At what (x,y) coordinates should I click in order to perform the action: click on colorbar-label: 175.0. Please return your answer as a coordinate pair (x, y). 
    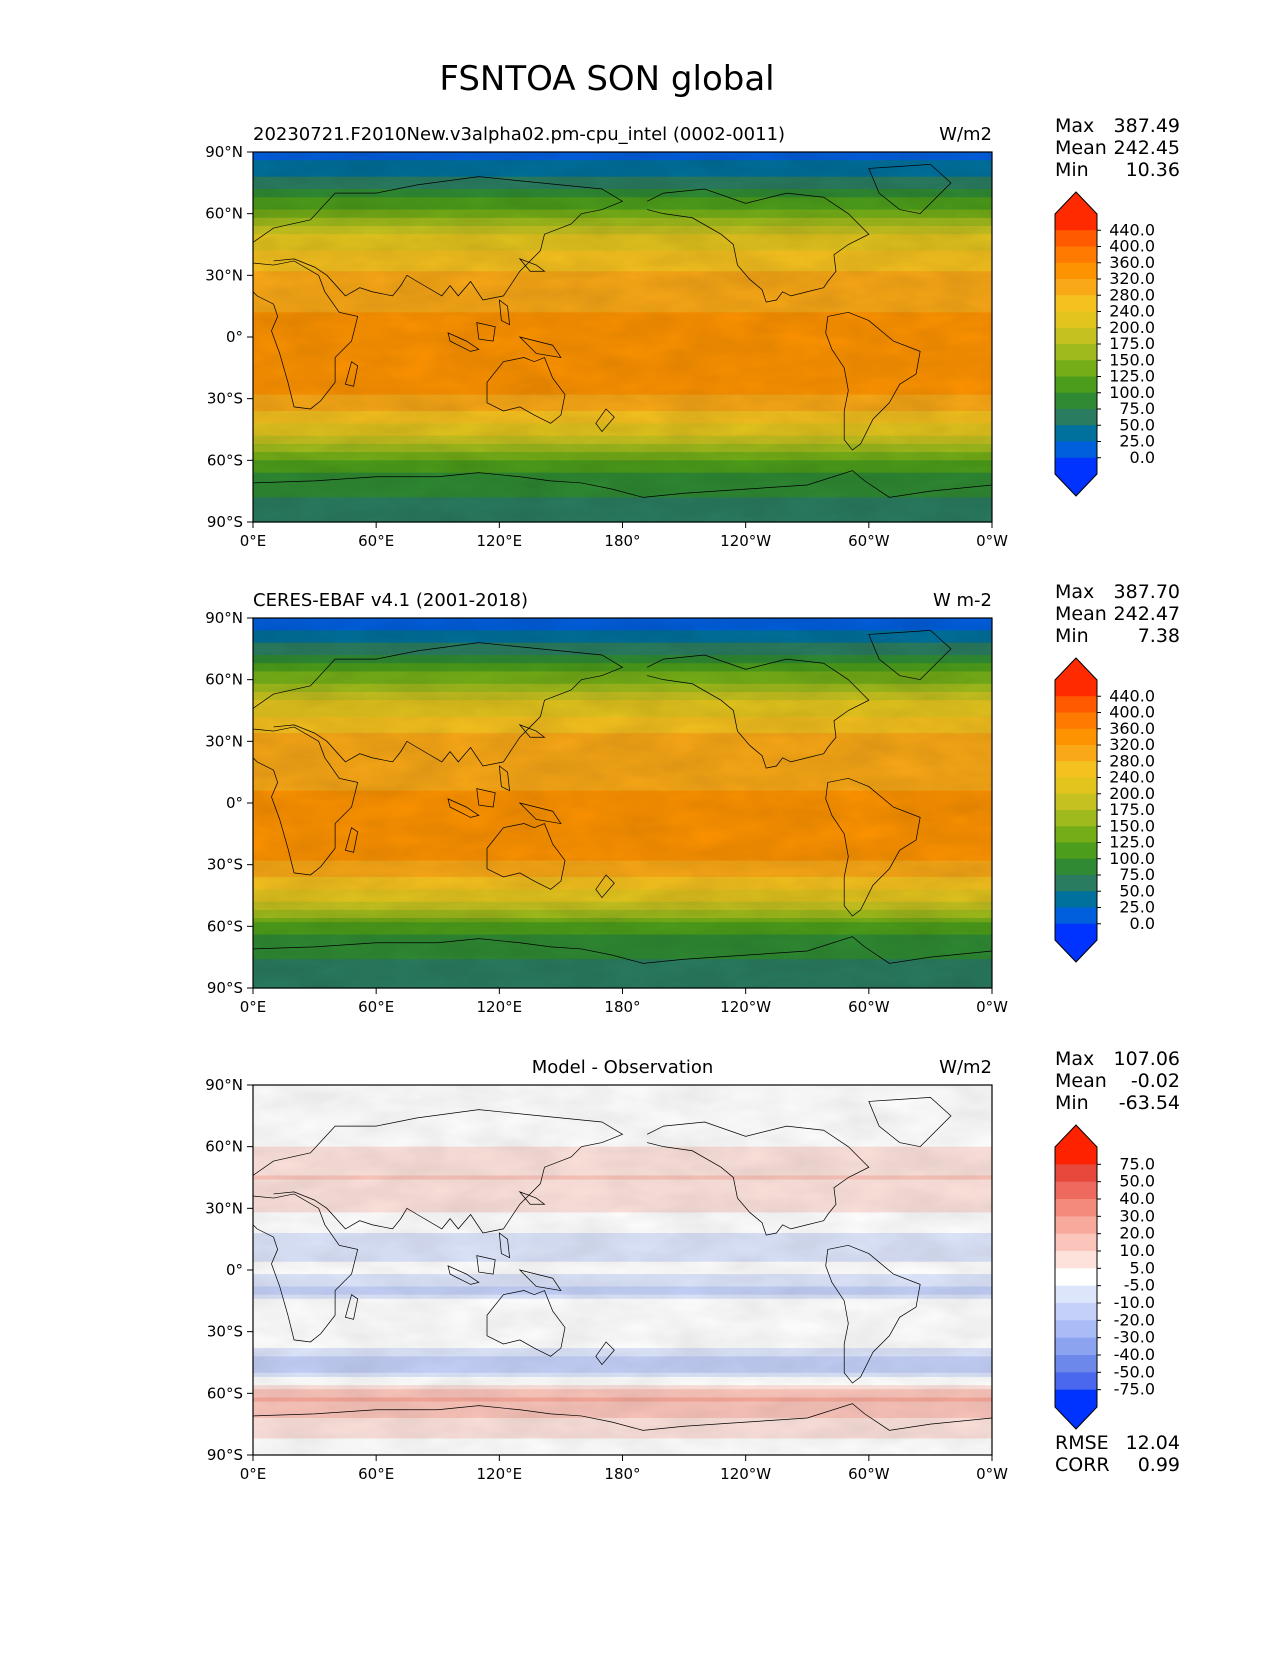
    Looking at the image, I should click on (1132, 343).